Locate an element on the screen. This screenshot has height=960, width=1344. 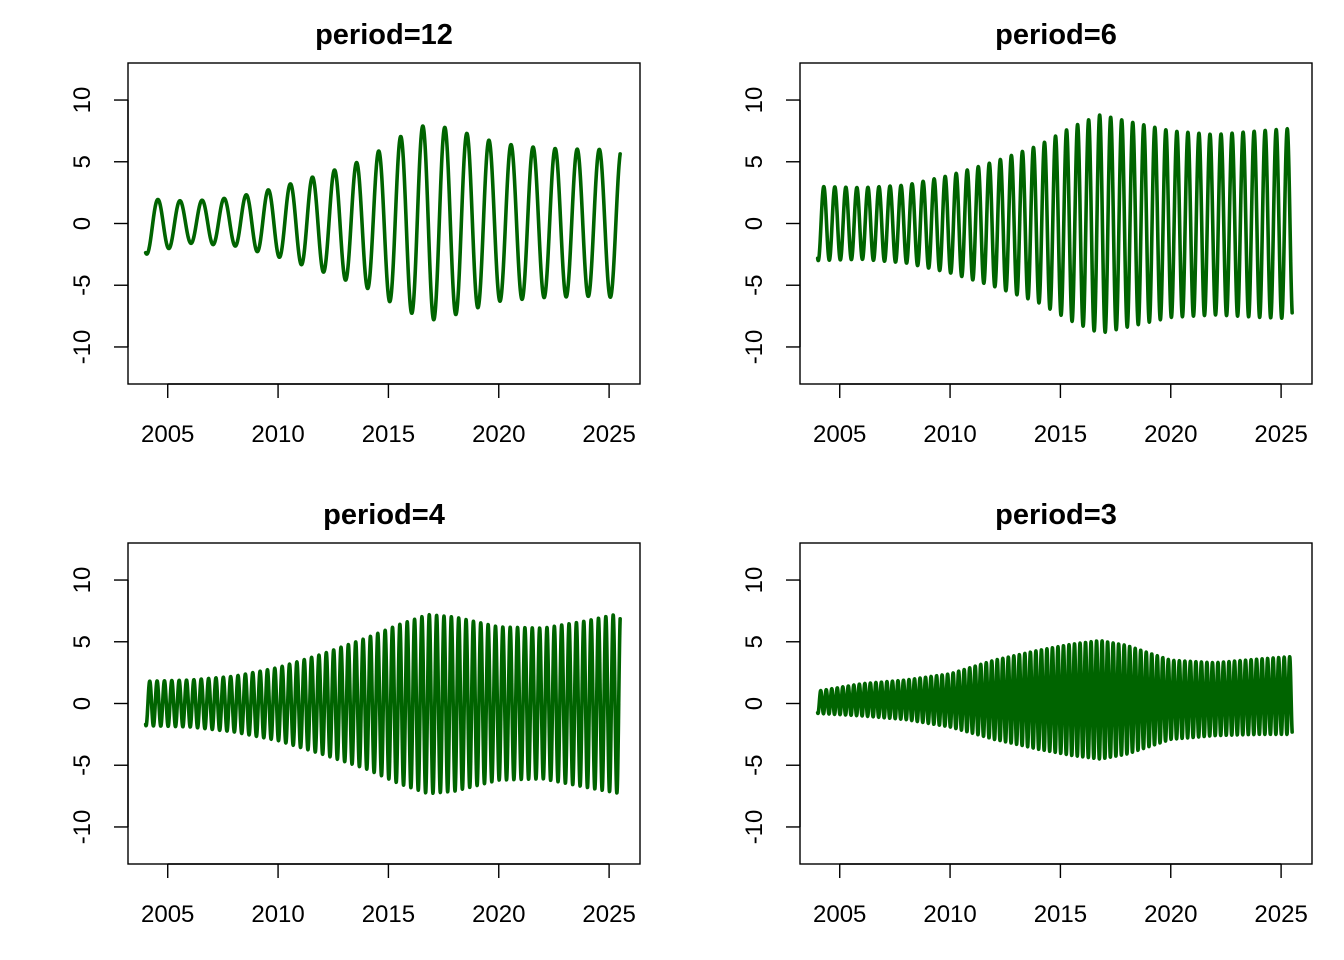
chart-title: period=6 is located at coordinates (1056, 35).